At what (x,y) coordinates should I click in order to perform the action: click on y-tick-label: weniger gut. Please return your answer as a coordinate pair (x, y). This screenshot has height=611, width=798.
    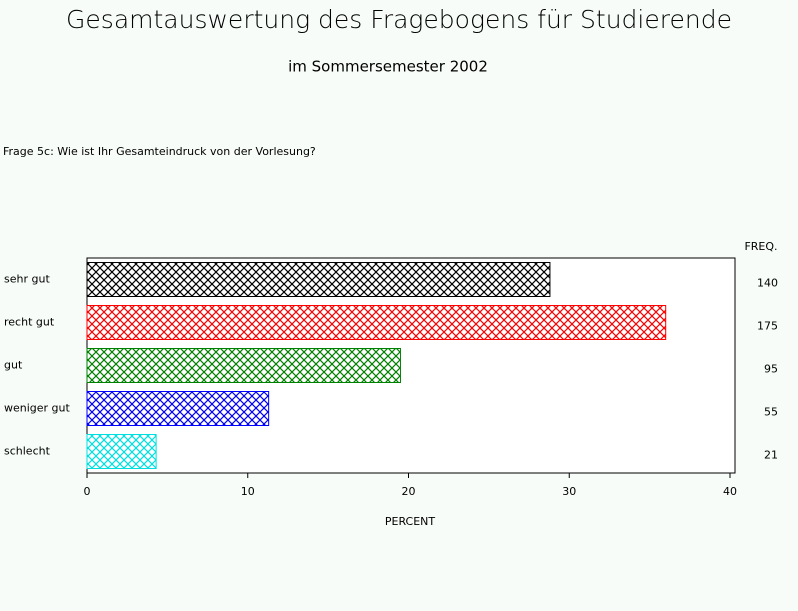
    Looking at the image, I should click on (37, 408).